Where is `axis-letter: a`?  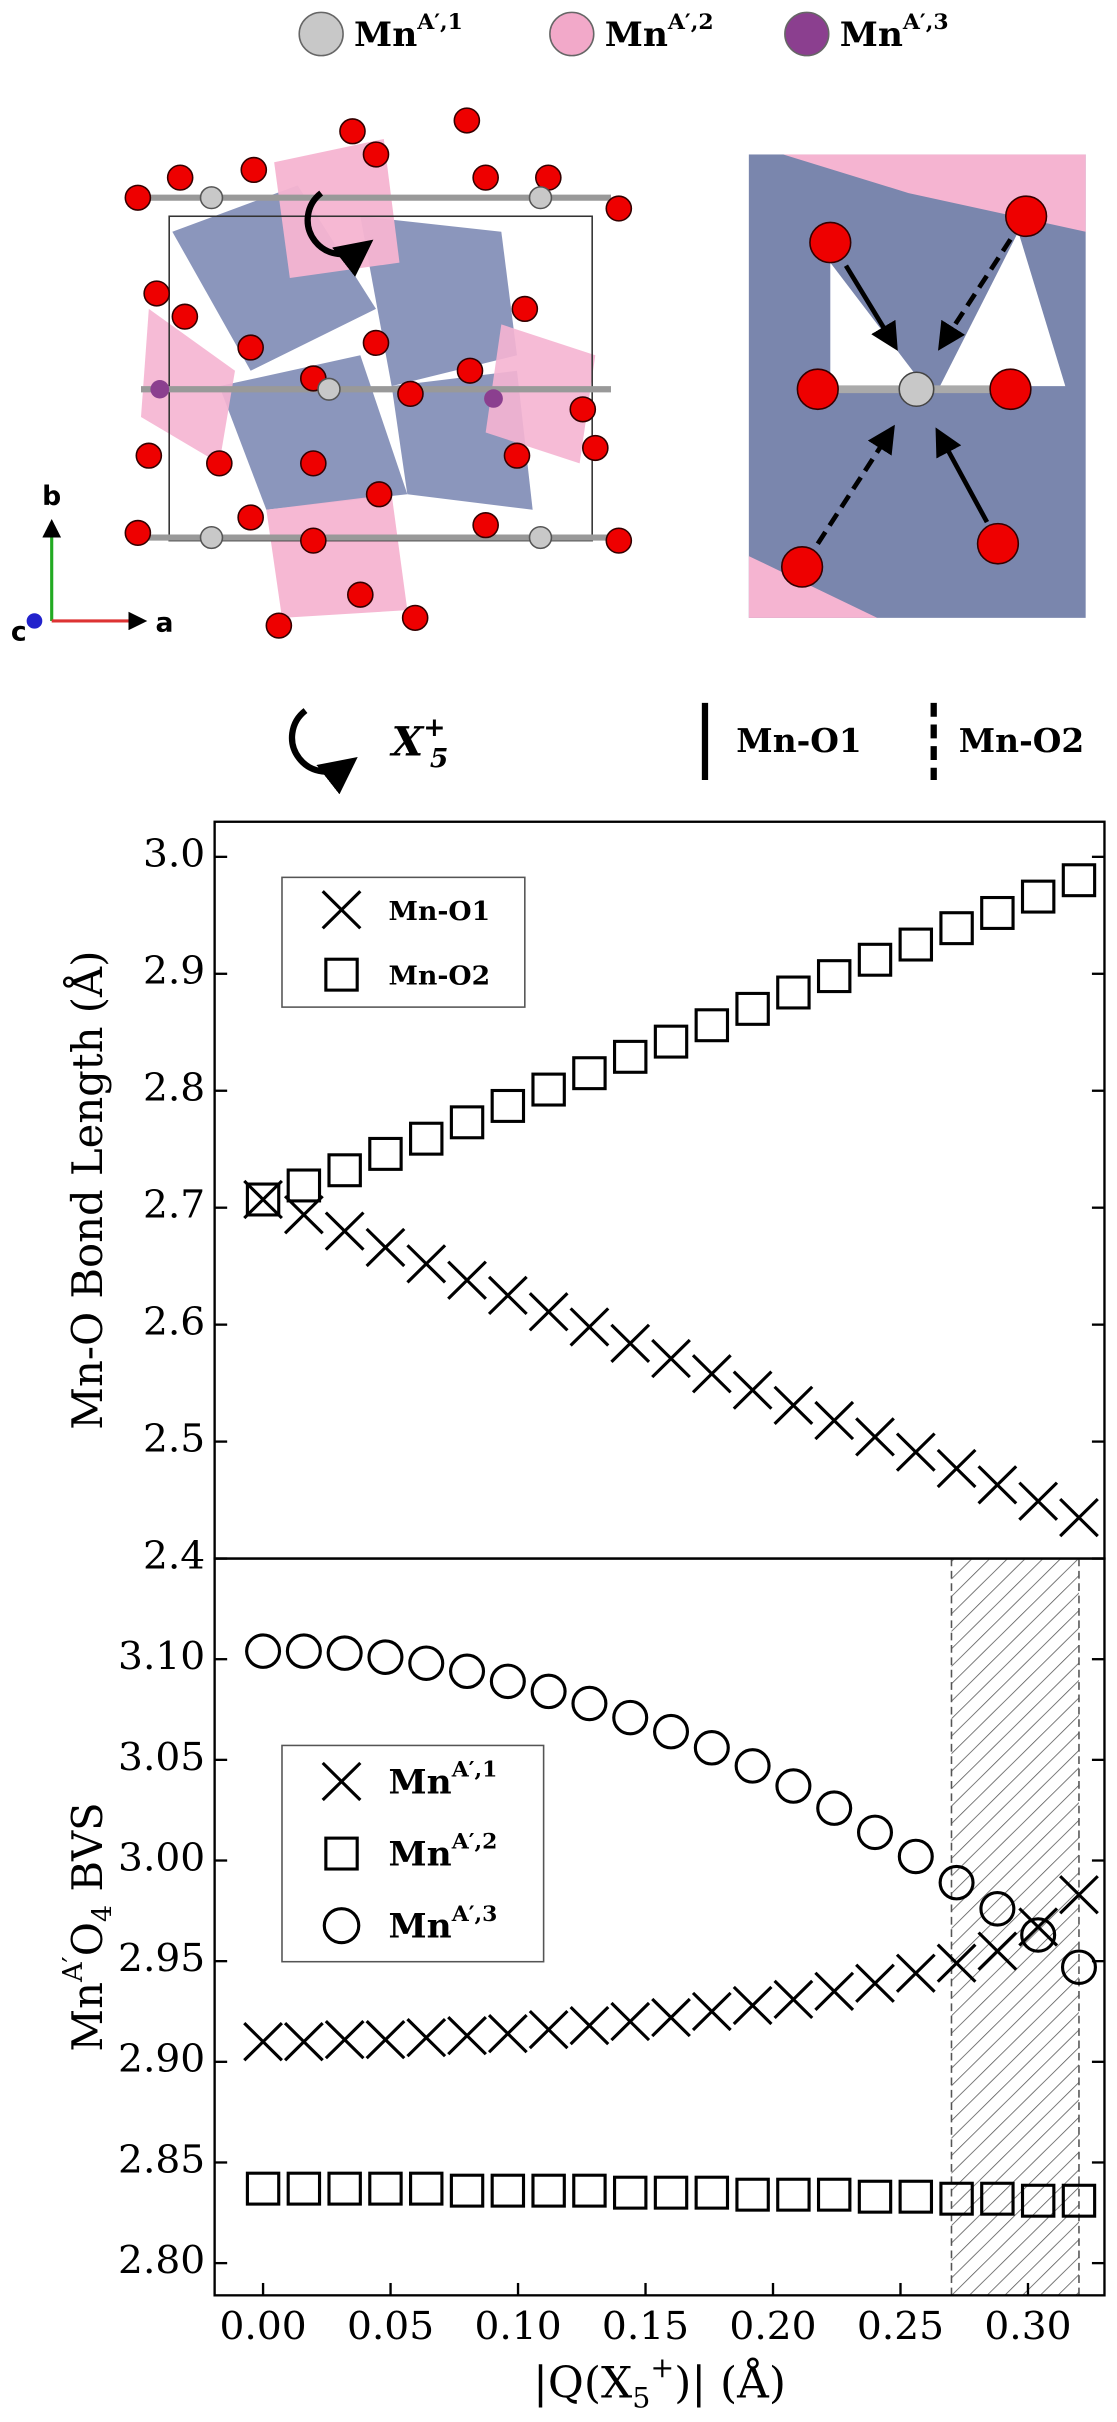 axis-letter: a is located at coordinates (165, 623).